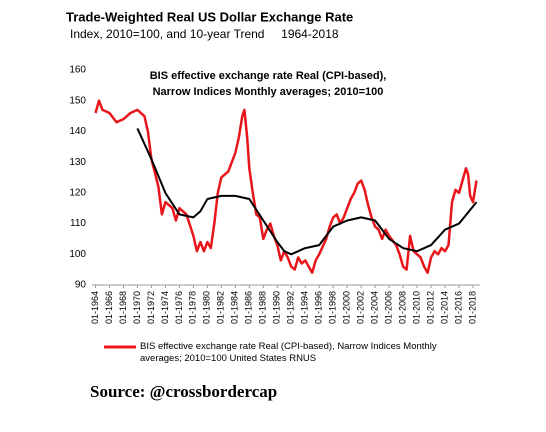 Image resolution: width=546 pixels, height=432 pixels. What do you see at coordinates (77, 70) in the screenshot?
I see `y-tick-label: 160` at bounding box center [77, 70].